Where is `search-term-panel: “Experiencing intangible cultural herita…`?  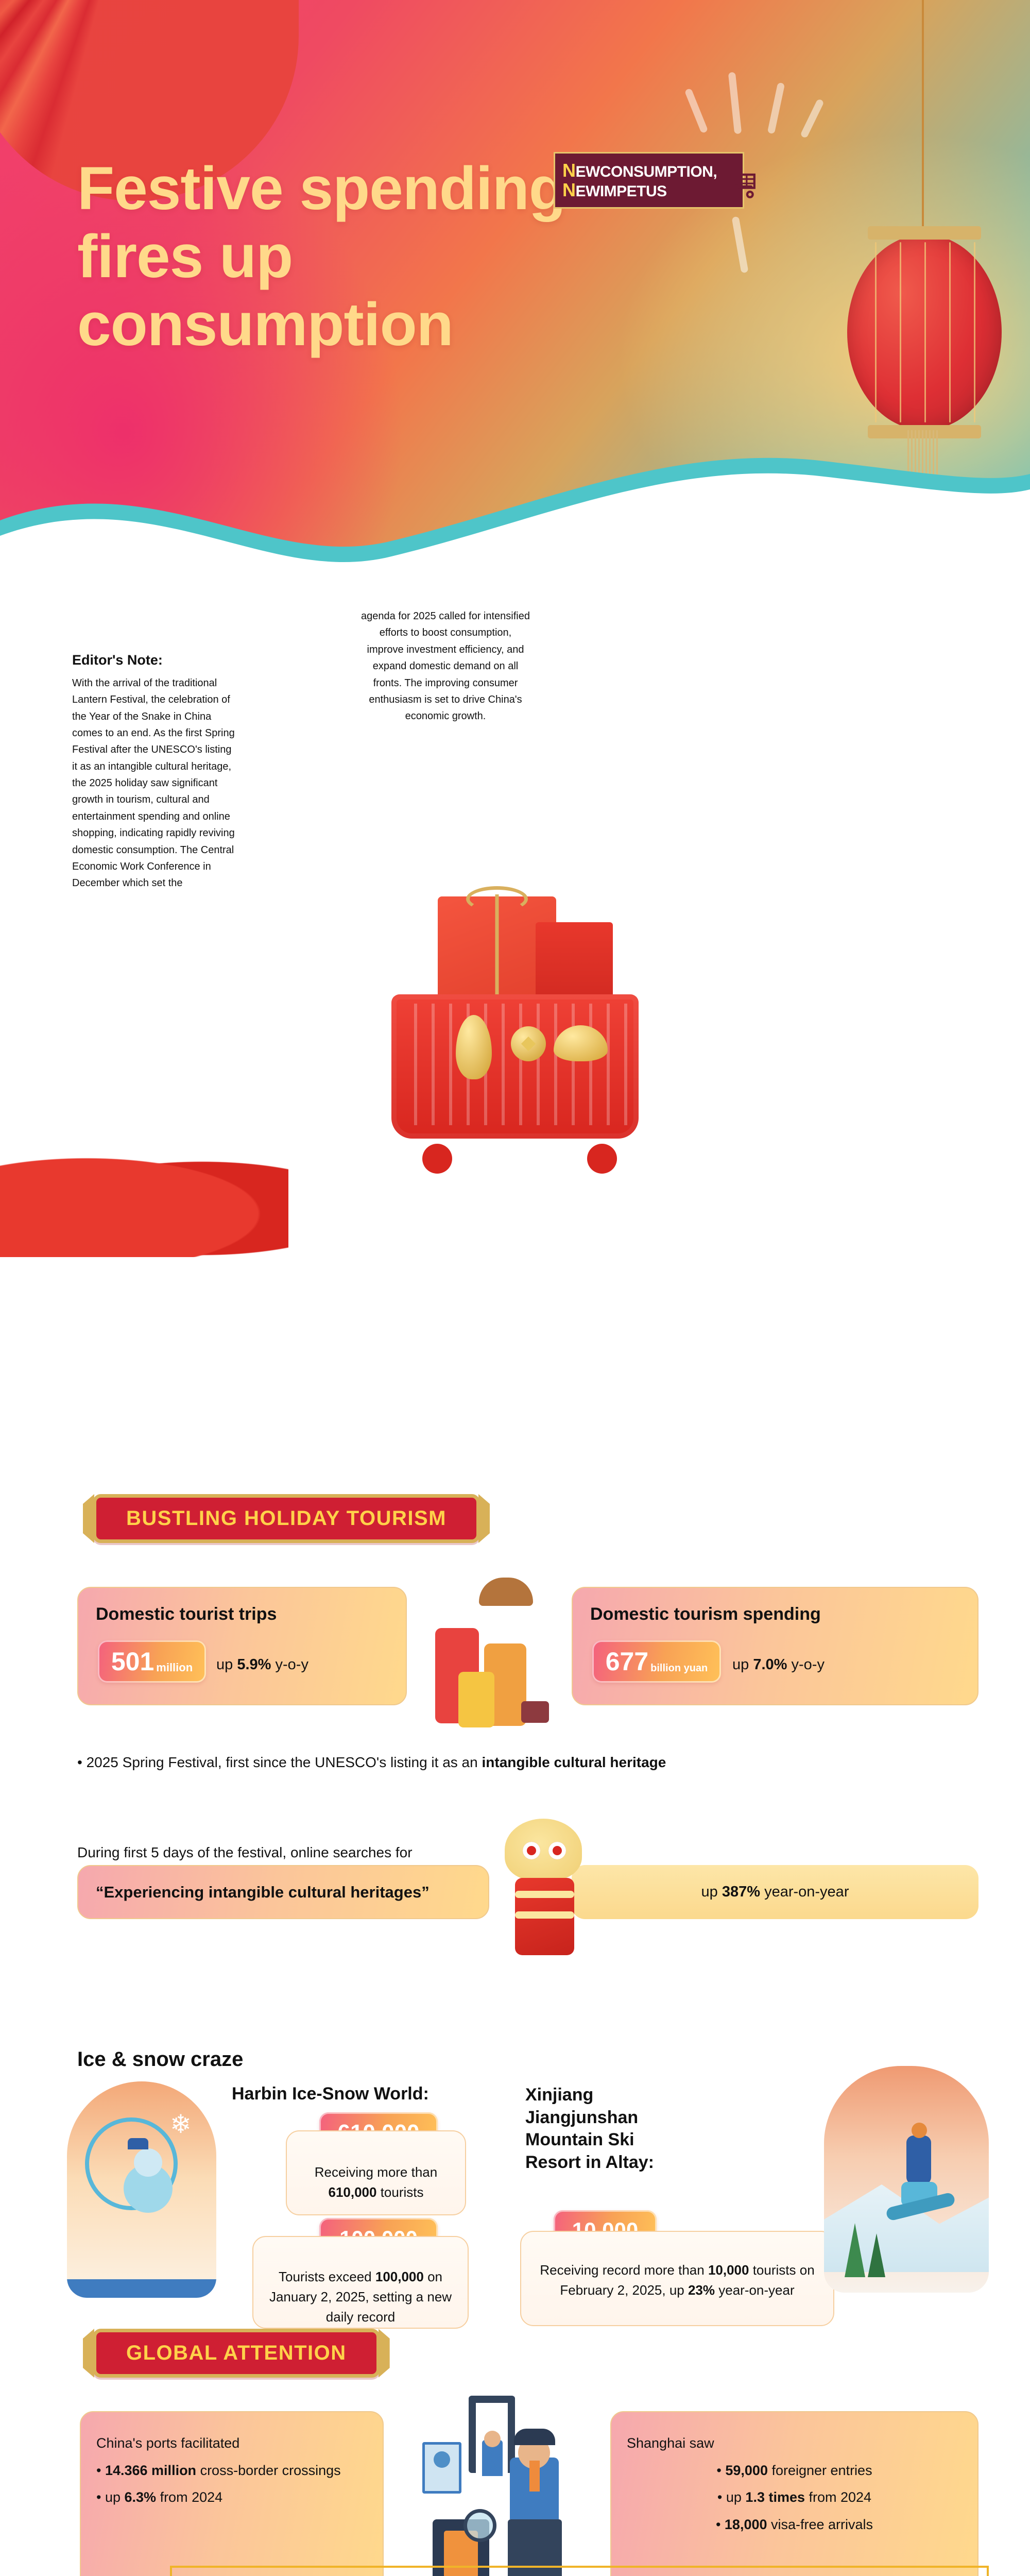 search-term-panel: “Experiencing intangible cultural herita… is located at coordinates (283, 1892).